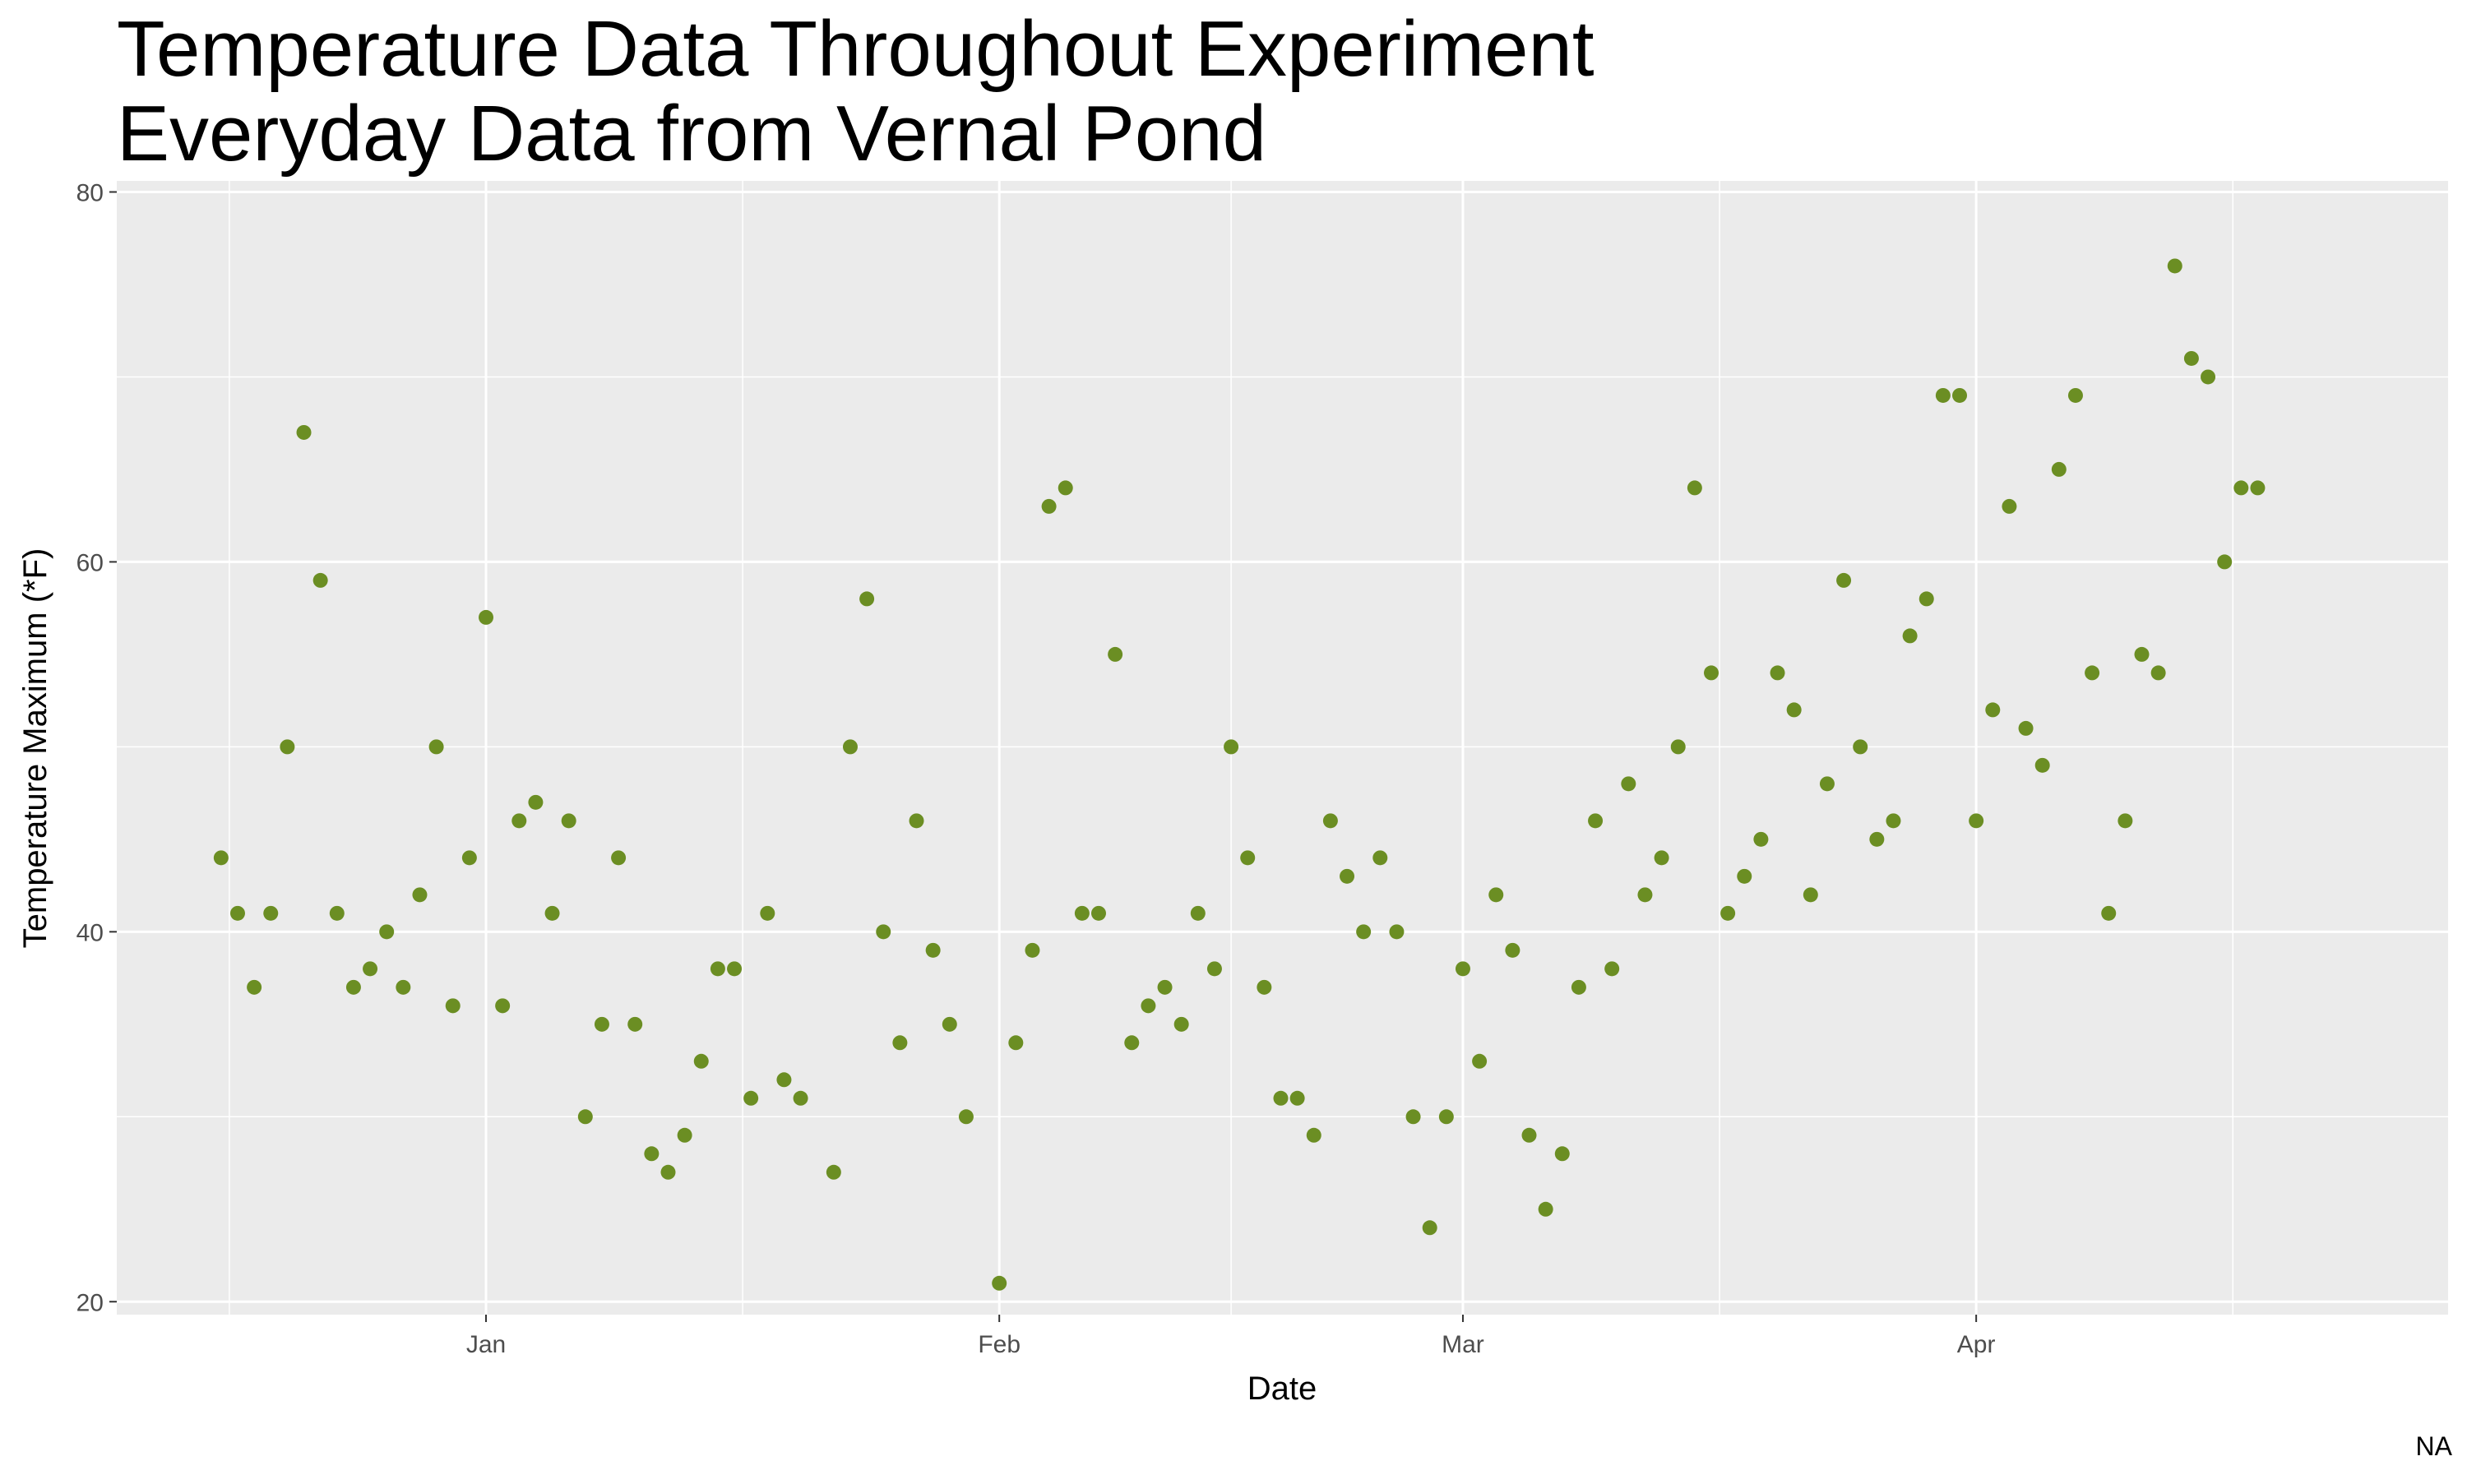 Image resolution: width=2467 pixels, height=1484 pixels. Describe the element at coordinates (1977, 1344) in the screenshot. I see `x-tick-label: Apr` at that location.